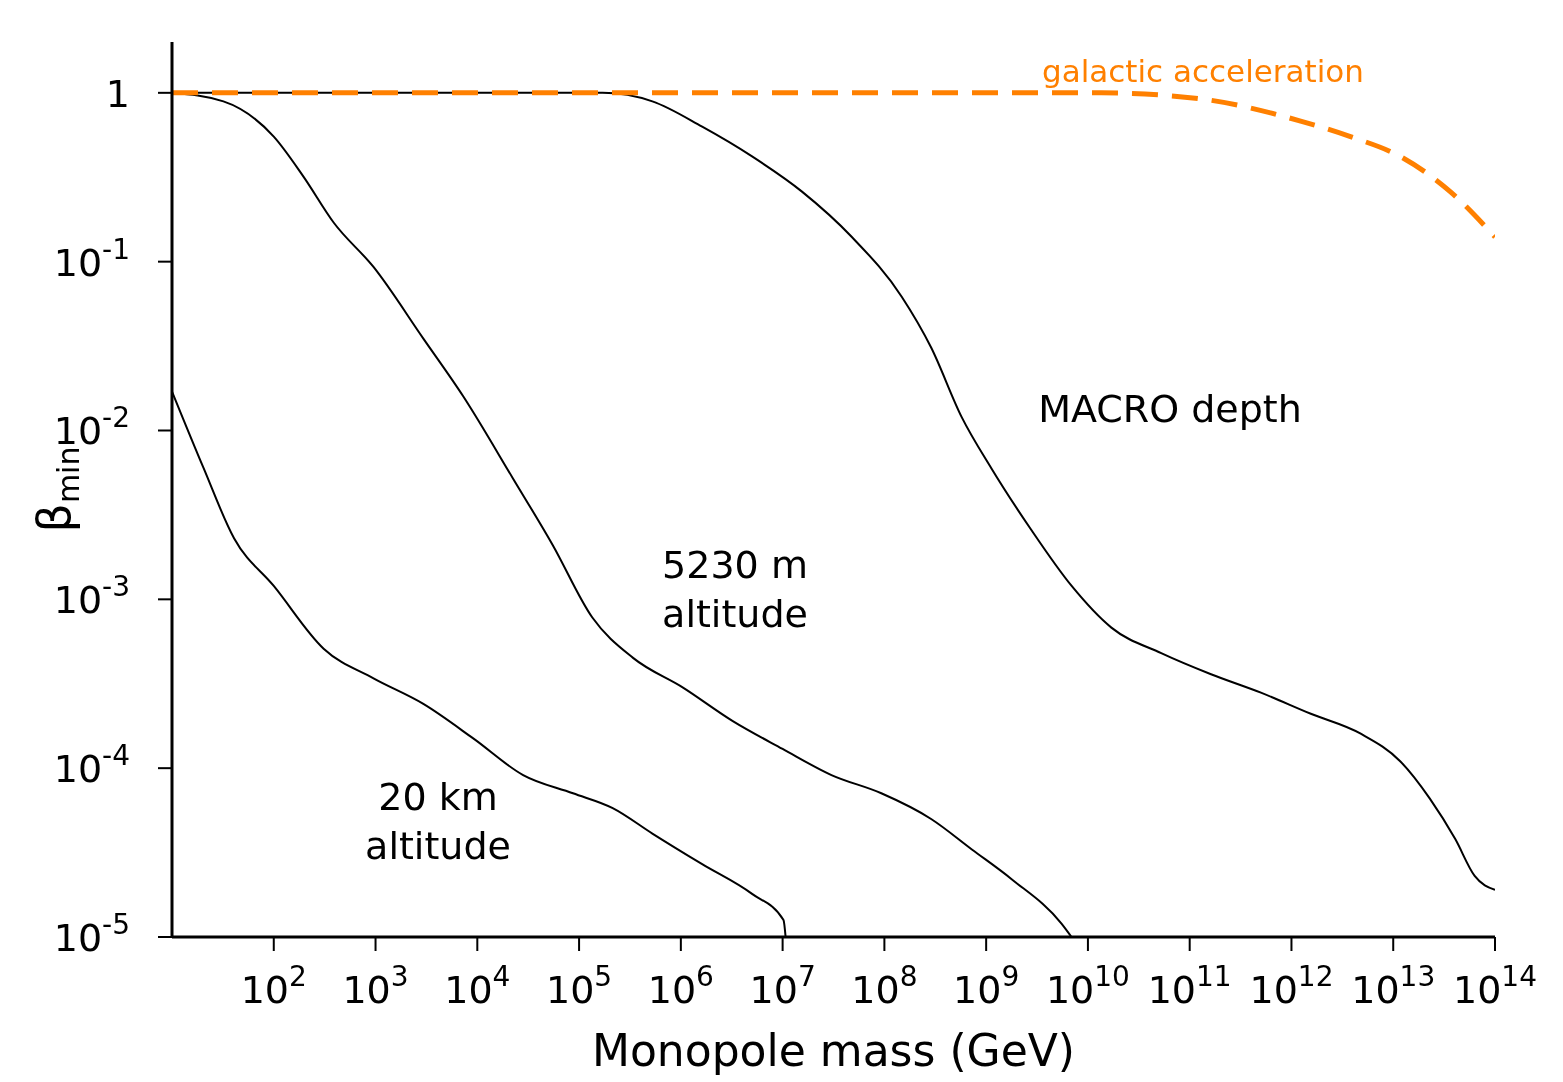  I want to click on y-tick-label: 10$^{-5}$, so click(91, 934).